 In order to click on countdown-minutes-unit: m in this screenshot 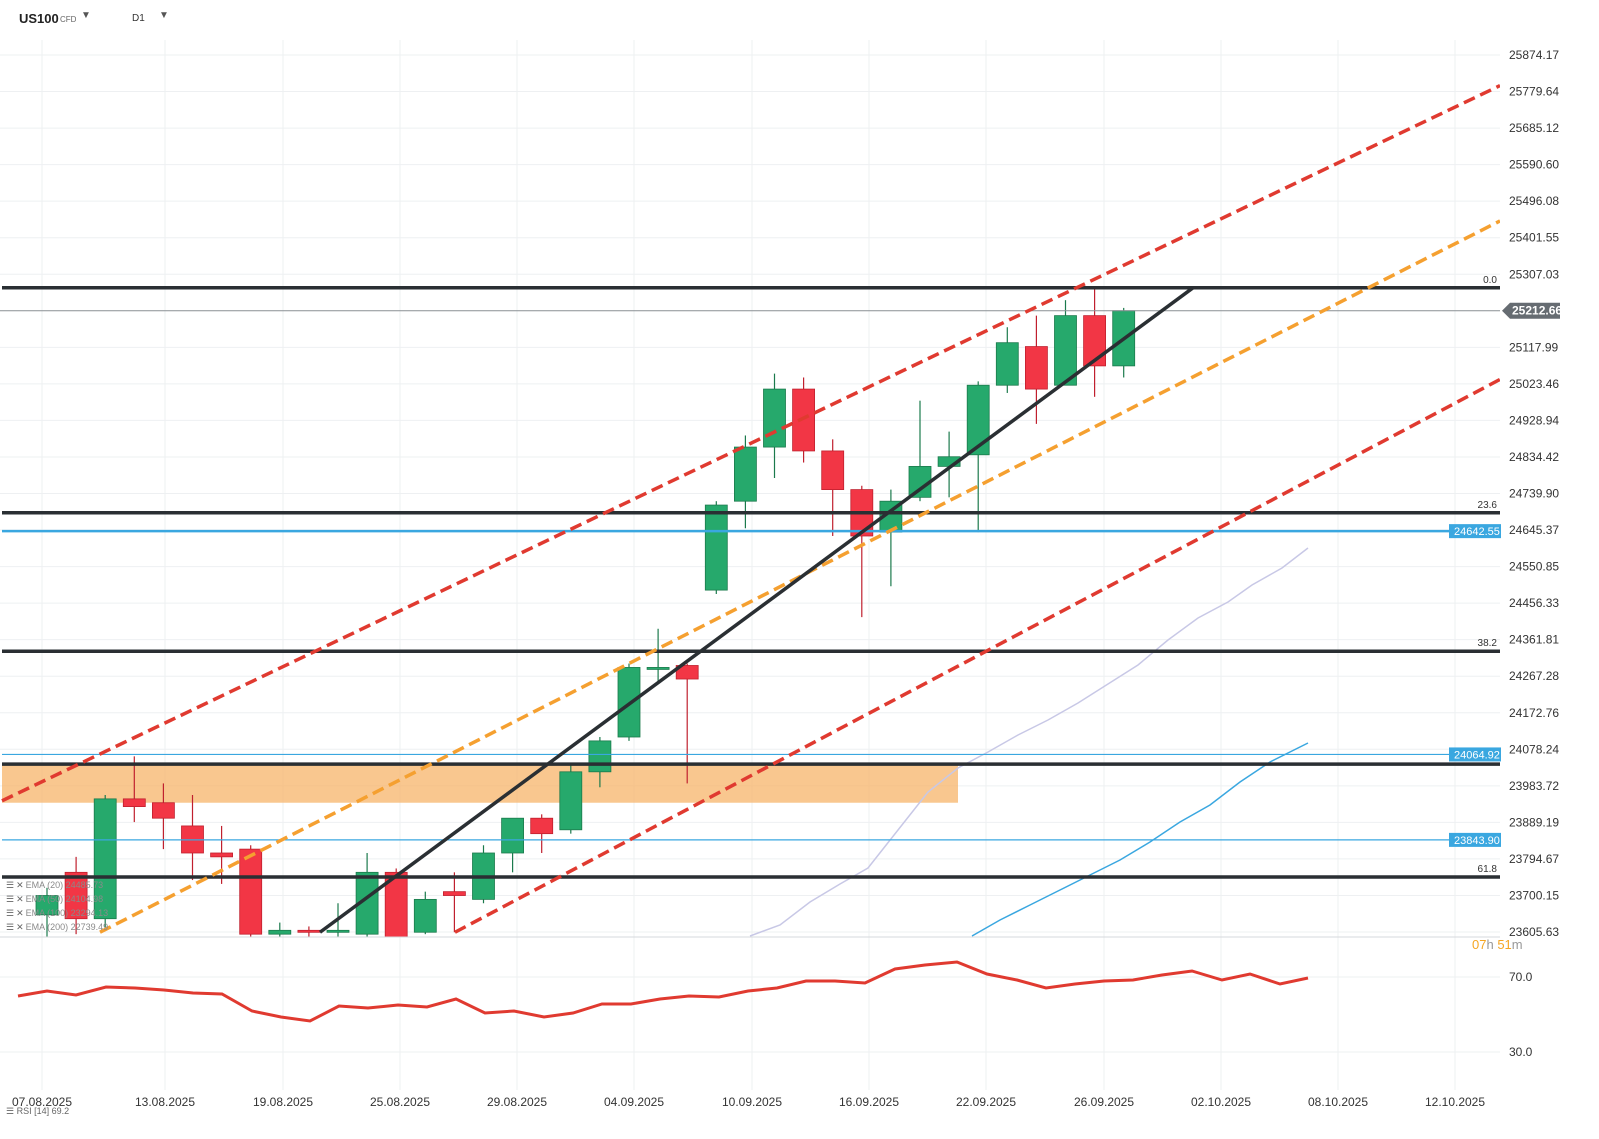, I will do `click(1517, 944)`.